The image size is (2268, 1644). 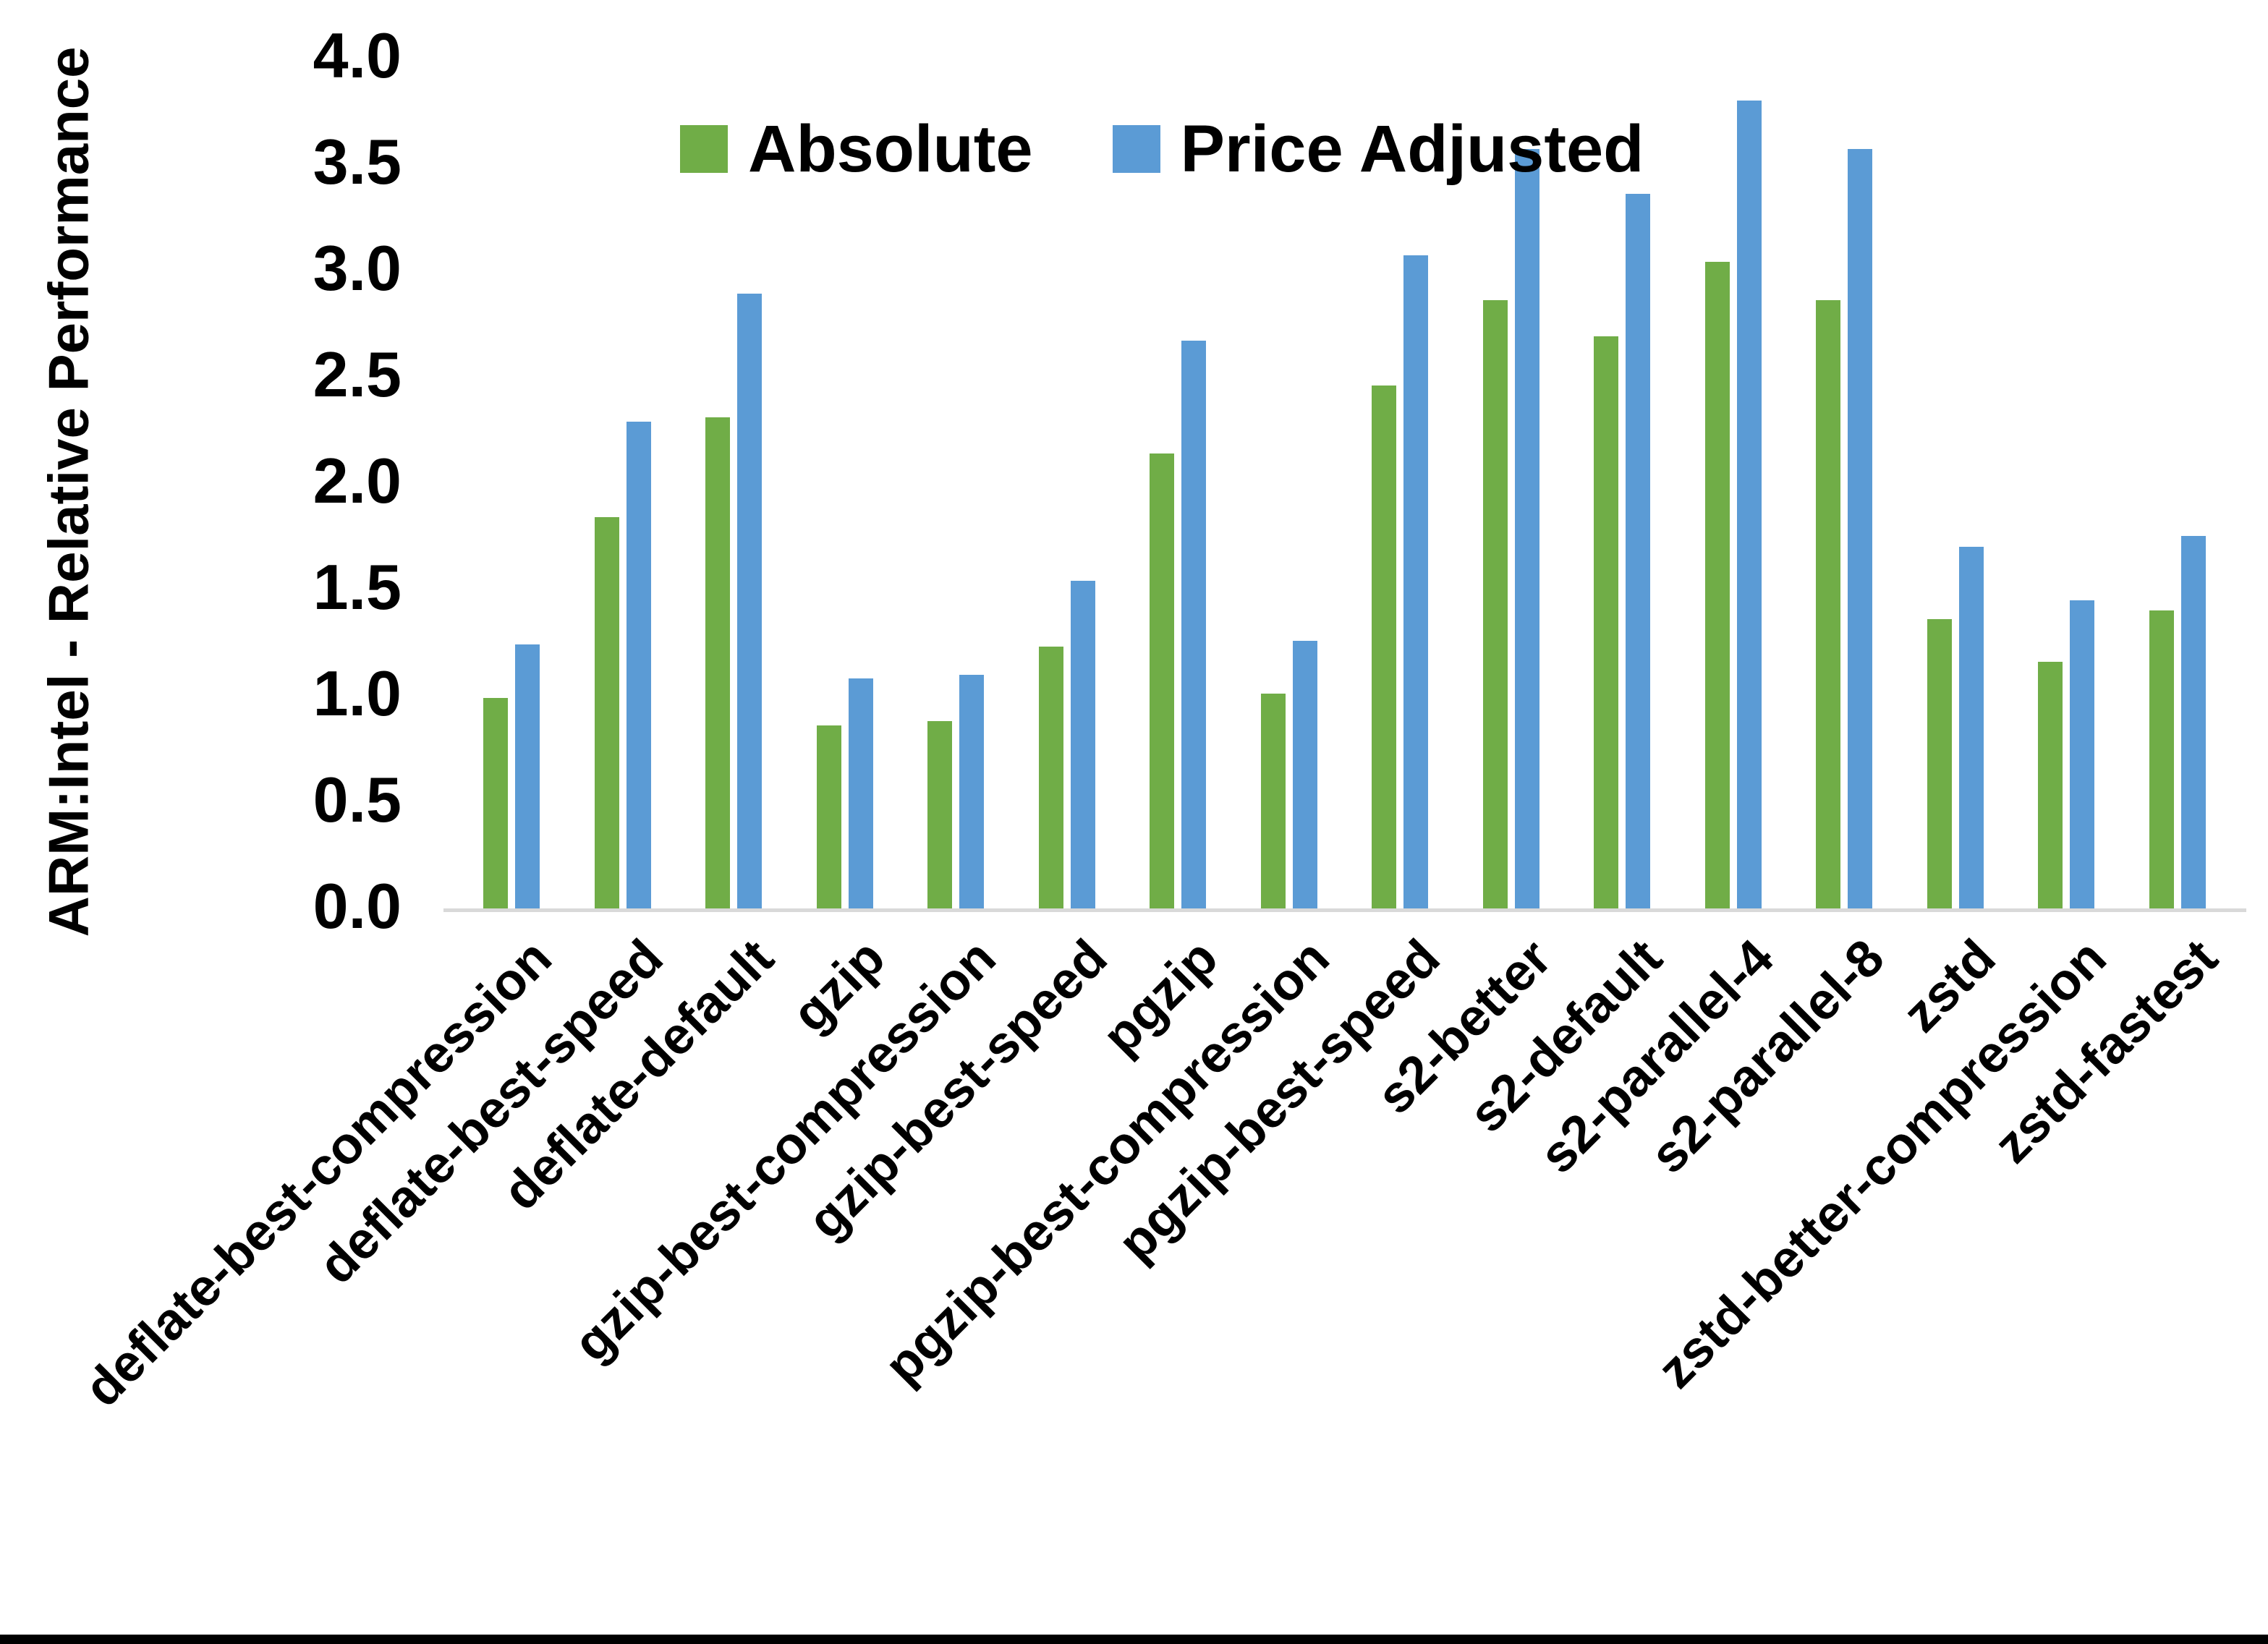 What do you see at coordinates (1344, 910) in the screenshot?
I see `x-axis-line` at bounding box center [1344, 910].